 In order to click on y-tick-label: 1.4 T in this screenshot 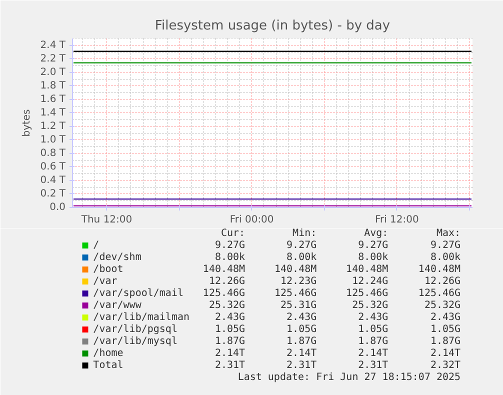, I will do `click(53, 112)`.